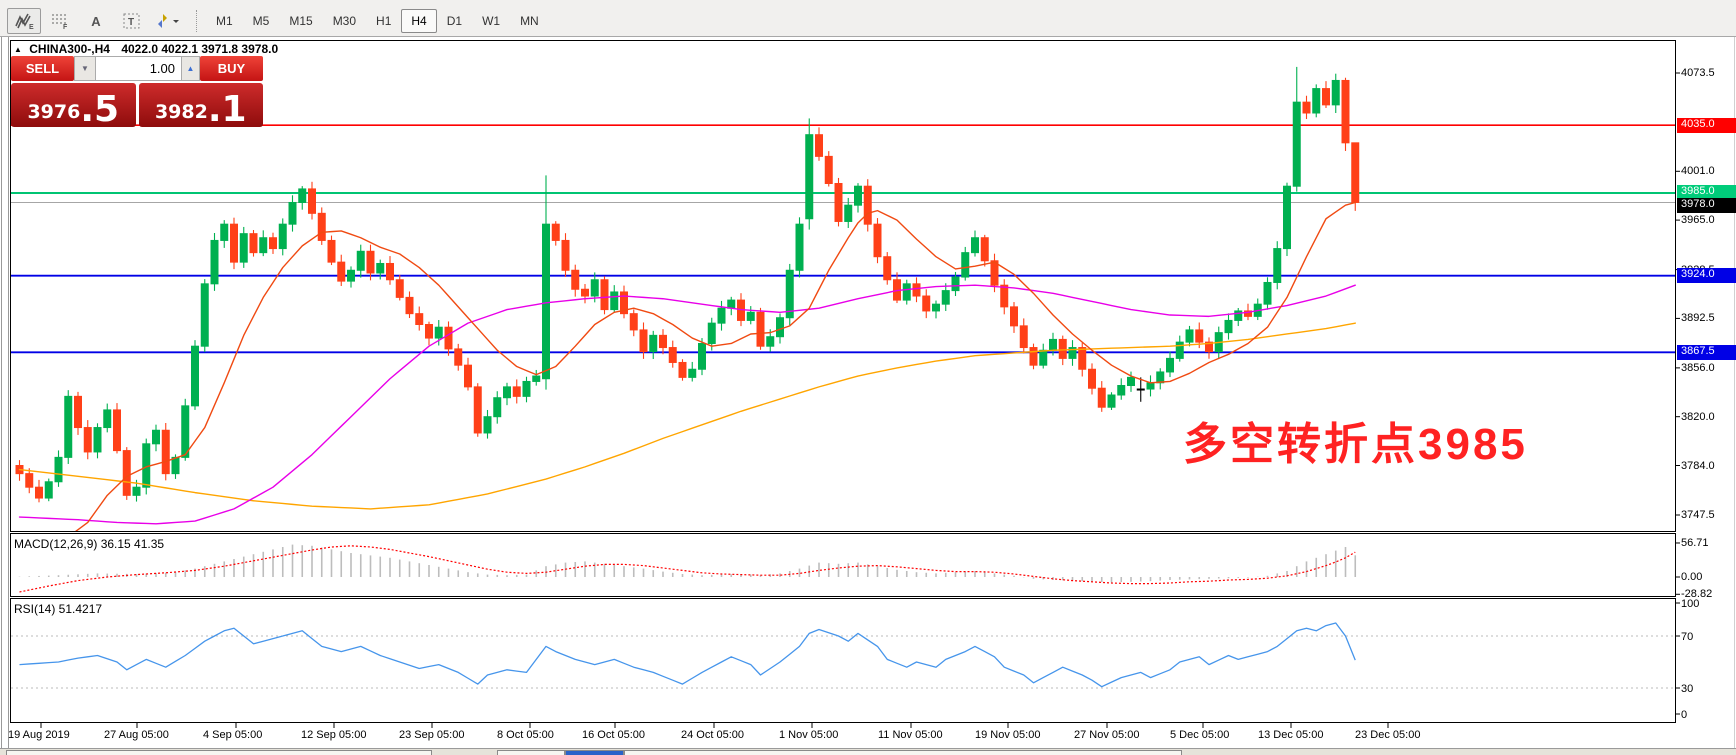 The width and height of the screenshot is (1736, 755). Describe the element at coordinates (529, 21) in the screenshot. I see `timeframe-button-mn: MN` at that location.